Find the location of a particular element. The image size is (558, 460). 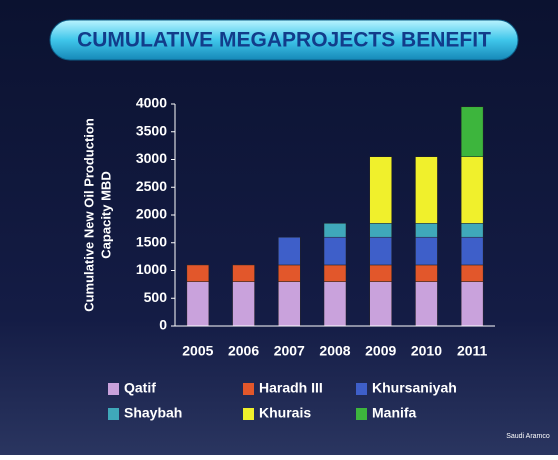

y-axis-label: Capacity MBD is located at coordinates (105, 214).